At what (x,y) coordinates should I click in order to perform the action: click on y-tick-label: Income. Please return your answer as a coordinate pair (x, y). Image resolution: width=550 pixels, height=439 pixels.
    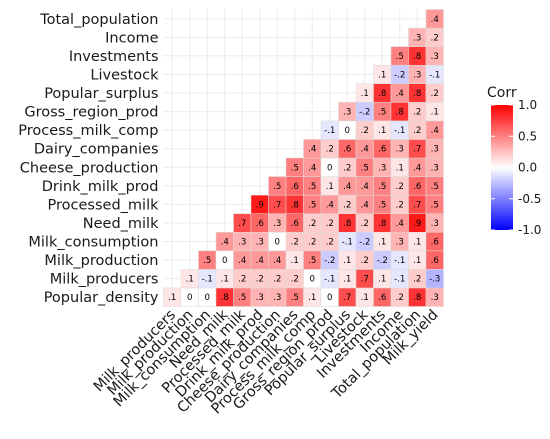
    Looking at the image, I should click on (131, 38).